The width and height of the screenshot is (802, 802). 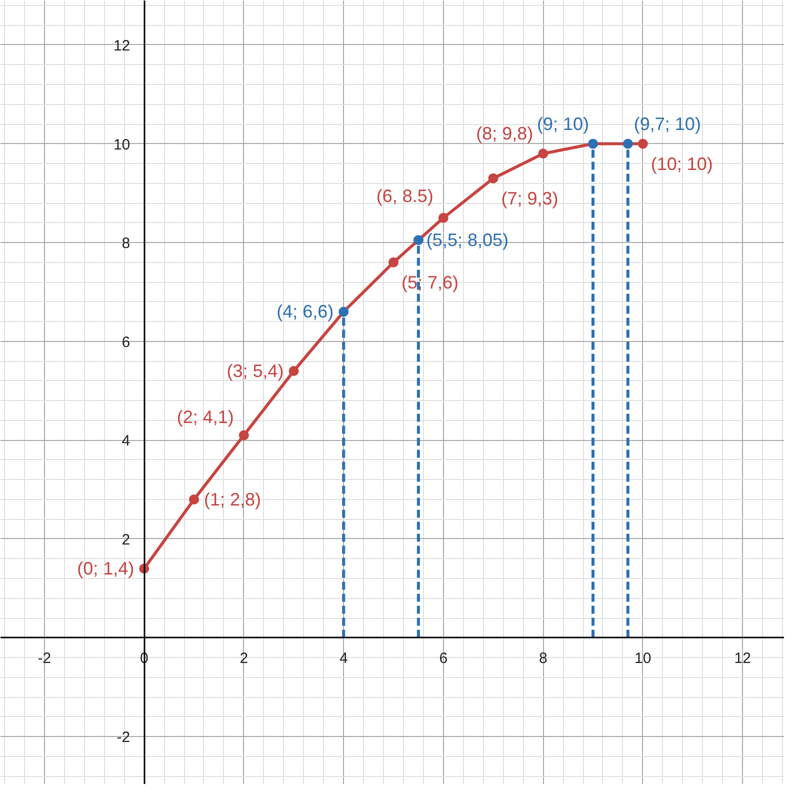 I want to click on x-tick-label: 4, so click(x=343, y=658).